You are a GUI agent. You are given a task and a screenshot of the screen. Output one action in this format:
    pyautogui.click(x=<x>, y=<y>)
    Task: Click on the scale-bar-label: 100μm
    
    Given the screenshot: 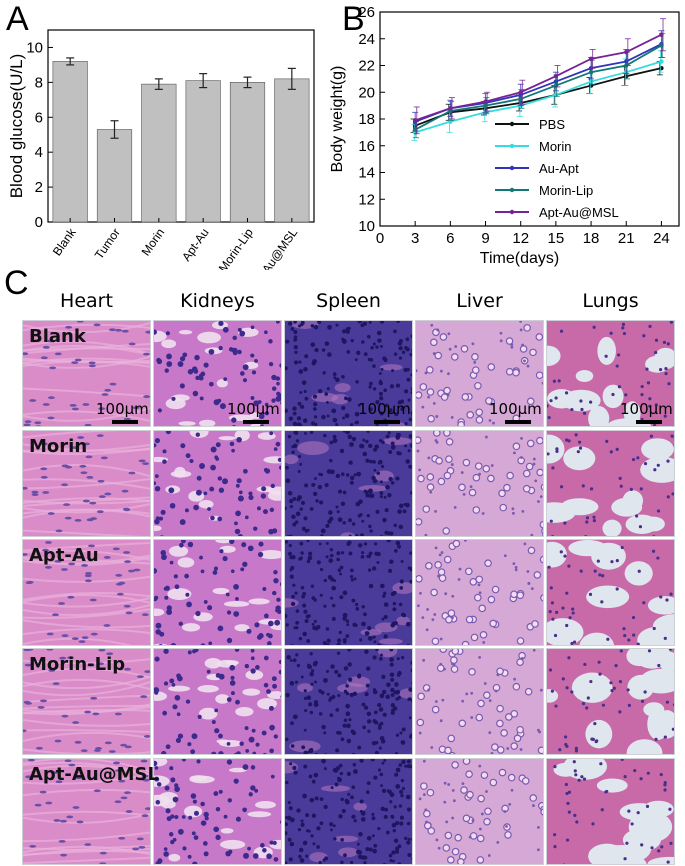 What is the action you would take?
    pyautogui.click(x=646, y=409)
    